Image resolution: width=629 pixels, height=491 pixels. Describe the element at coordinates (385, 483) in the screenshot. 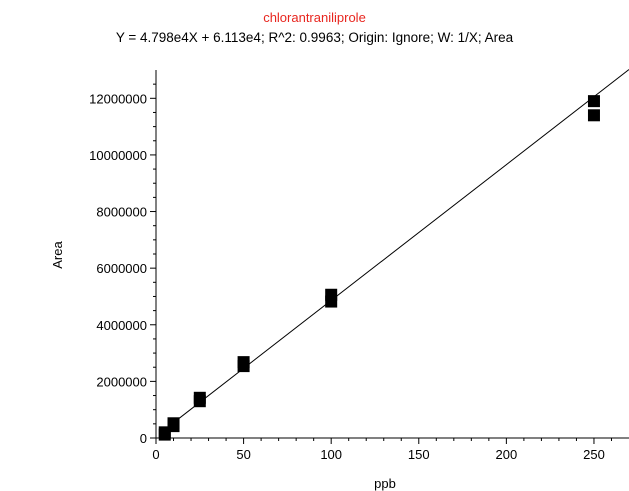

I see `x-axis-label: ppb` at that location.